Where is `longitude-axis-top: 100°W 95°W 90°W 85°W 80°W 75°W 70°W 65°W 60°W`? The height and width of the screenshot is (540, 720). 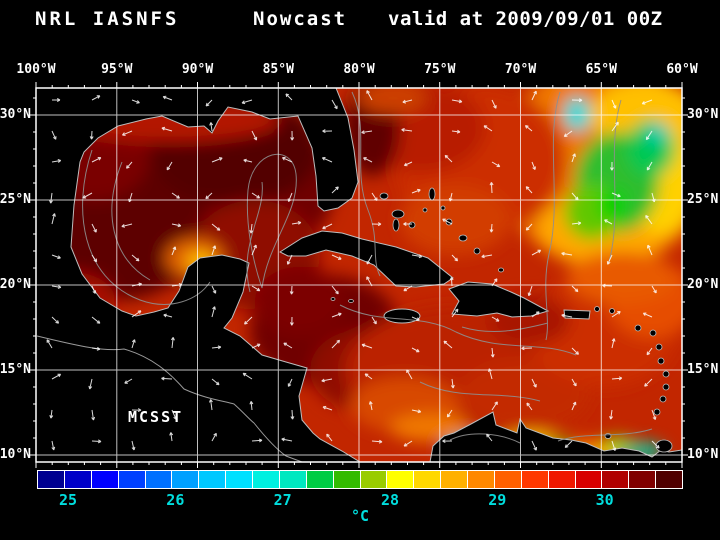
longitude-axis-top: 100°W 95°W 90°W 85°W 80°W 75°W 70°W 65°W 60°W is located at coordinates (360, 70).